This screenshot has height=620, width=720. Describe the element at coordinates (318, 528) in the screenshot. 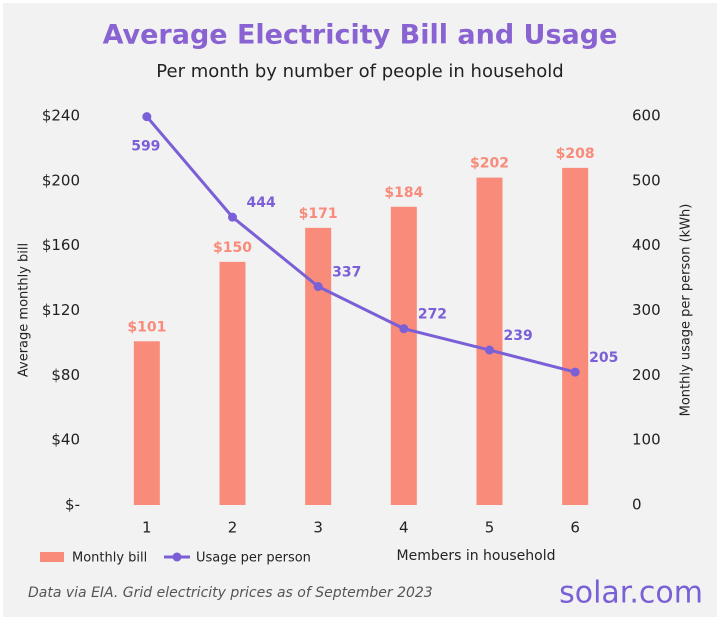

I see `x-tick-label: 3` at that location.